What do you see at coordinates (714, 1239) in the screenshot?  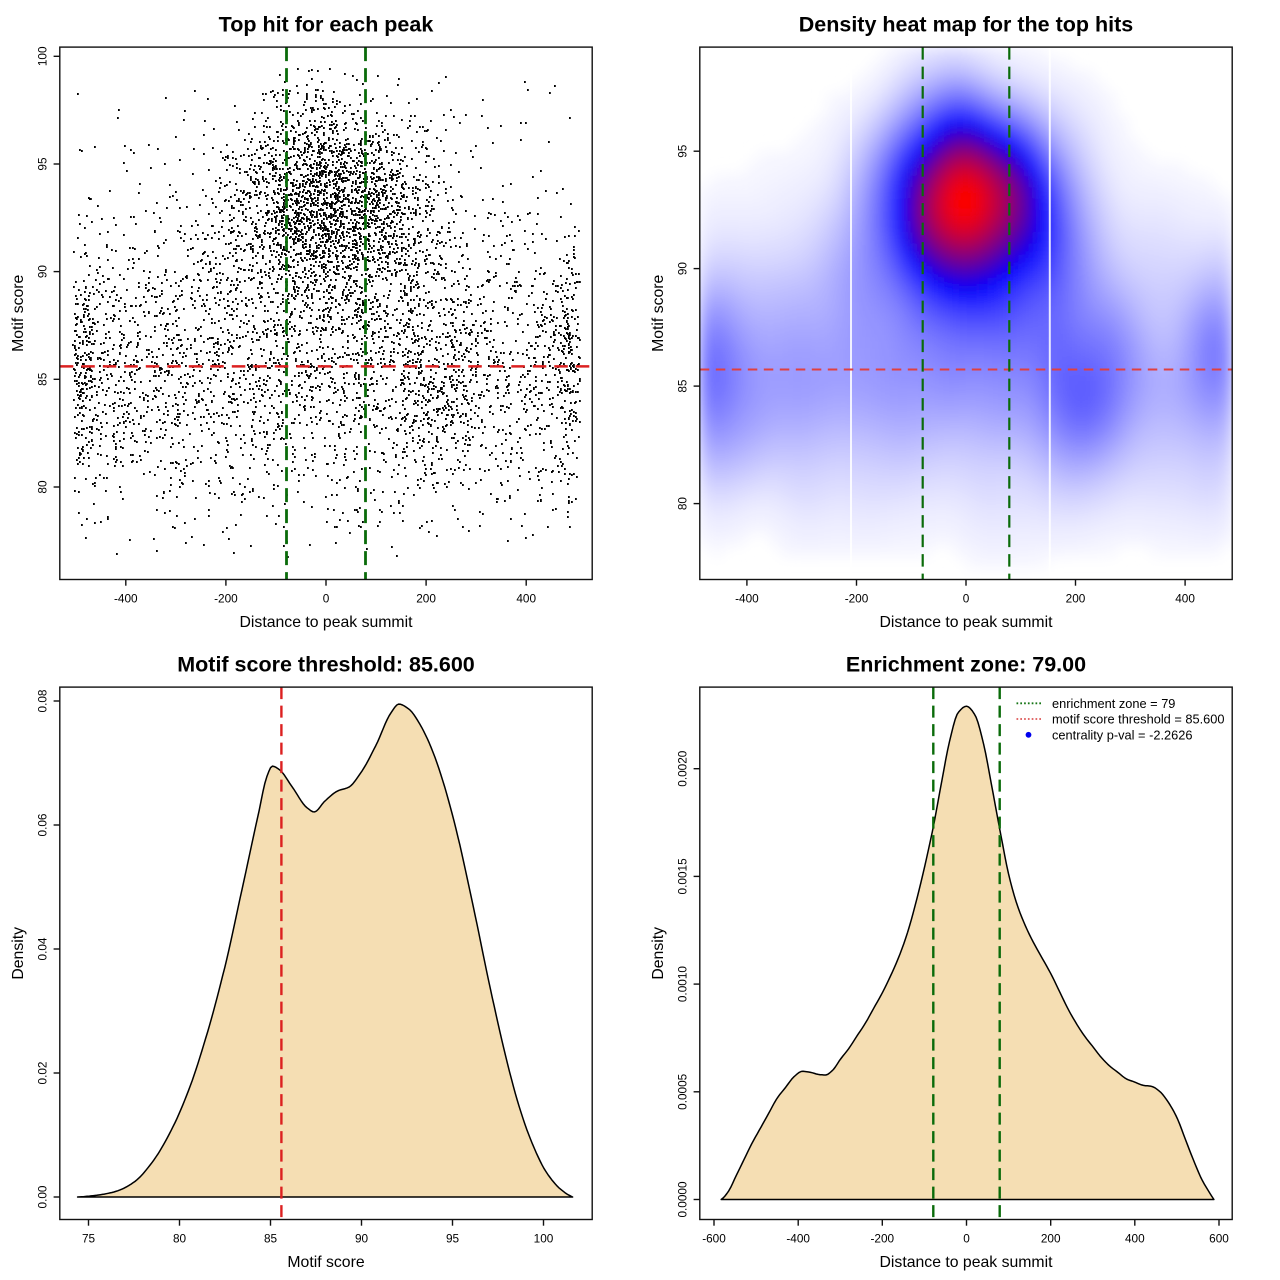 I see `svg-text: -600` at bounding box center [714, 1239].